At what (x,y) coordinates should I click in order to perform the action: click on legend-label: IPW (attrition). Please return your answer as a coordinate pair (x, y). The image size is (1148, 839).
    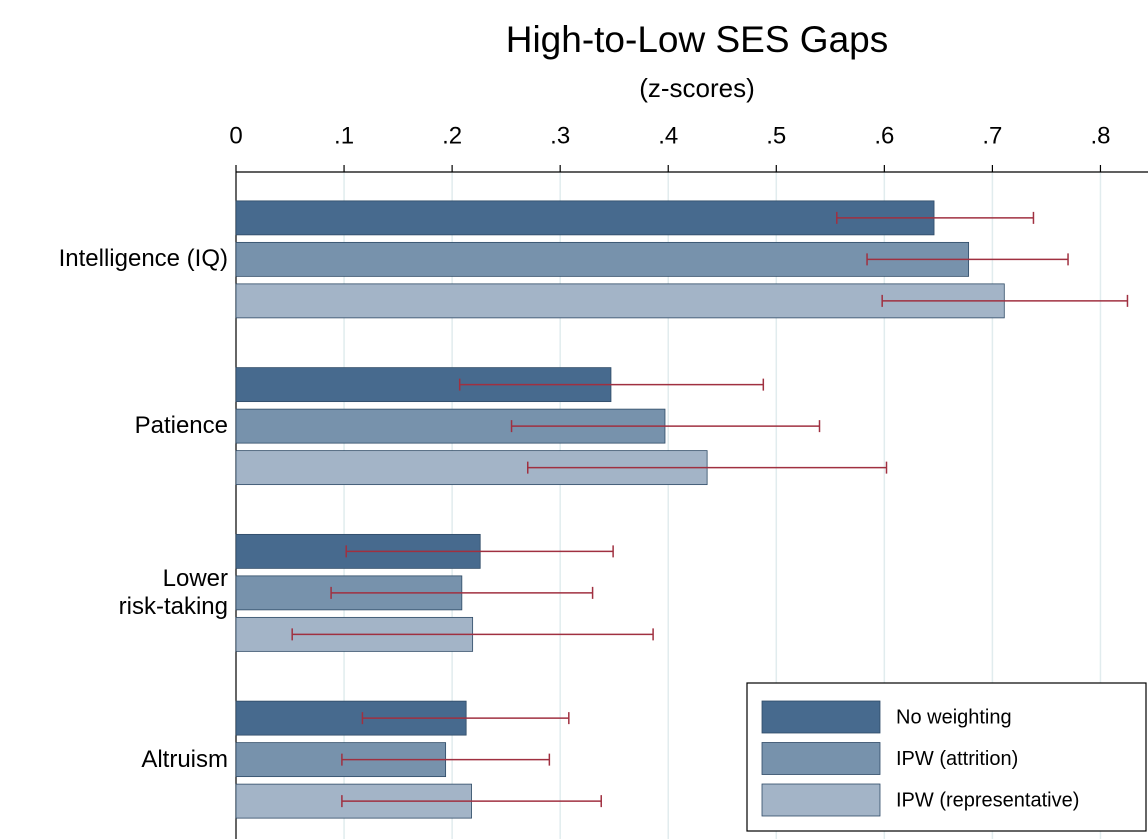
    Looking at the image, I should click on (957, 759).